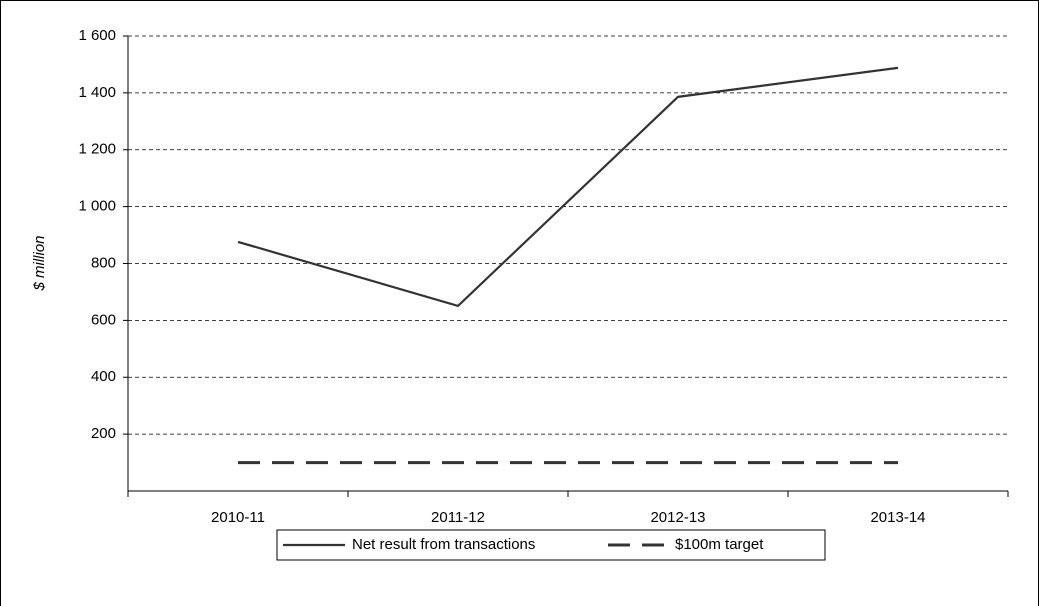 This screenshot has height=606, width=1039. What do you see at coordinates (443, 544) in the screenshot?
I see `legend-label: Net result from transactions` at bounding box center [443, 544].